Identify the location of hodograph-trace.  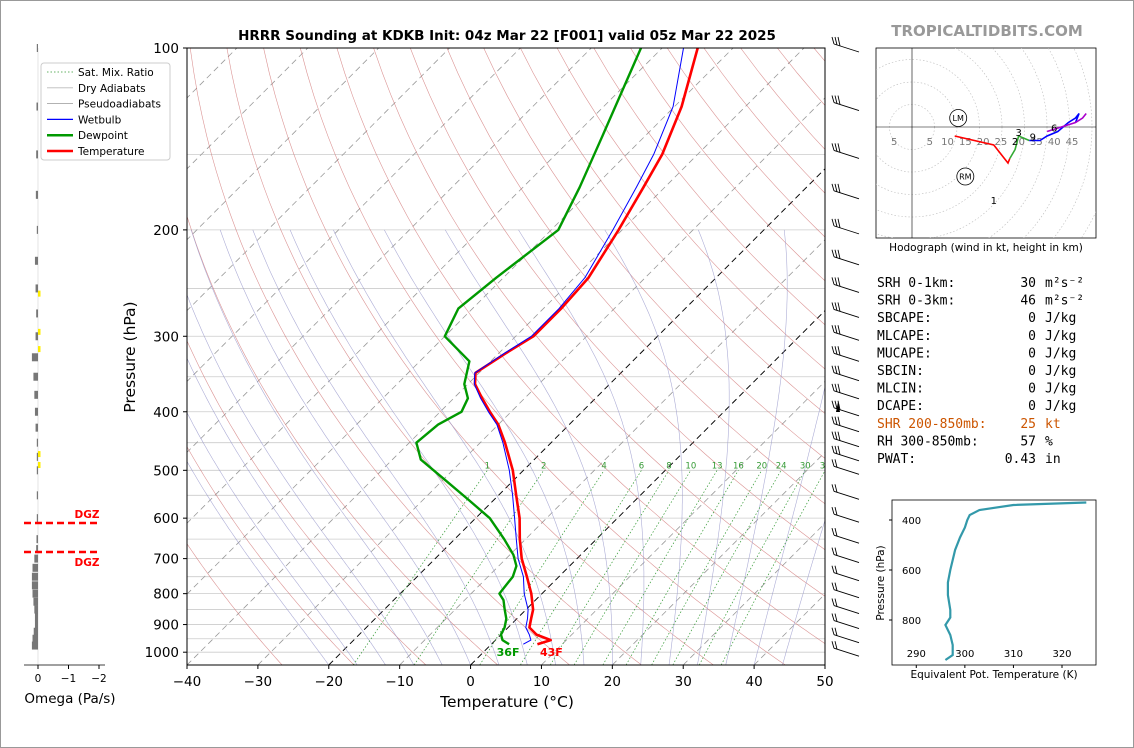
(1066, 123).